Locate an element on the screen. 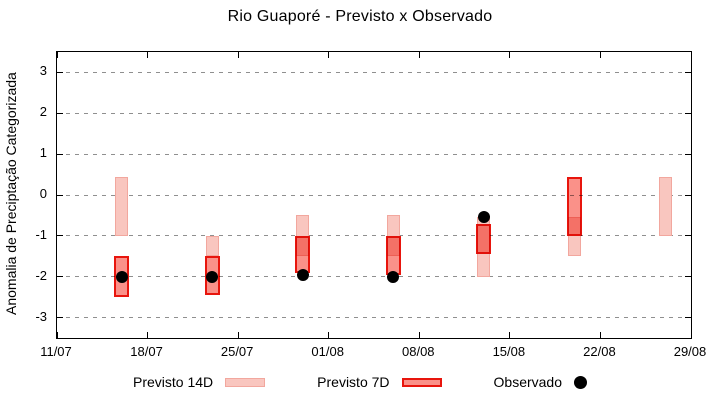 This screenshot has width=720, height=400. x-tick-label: 08/08 is located at coordinates (418, 351).